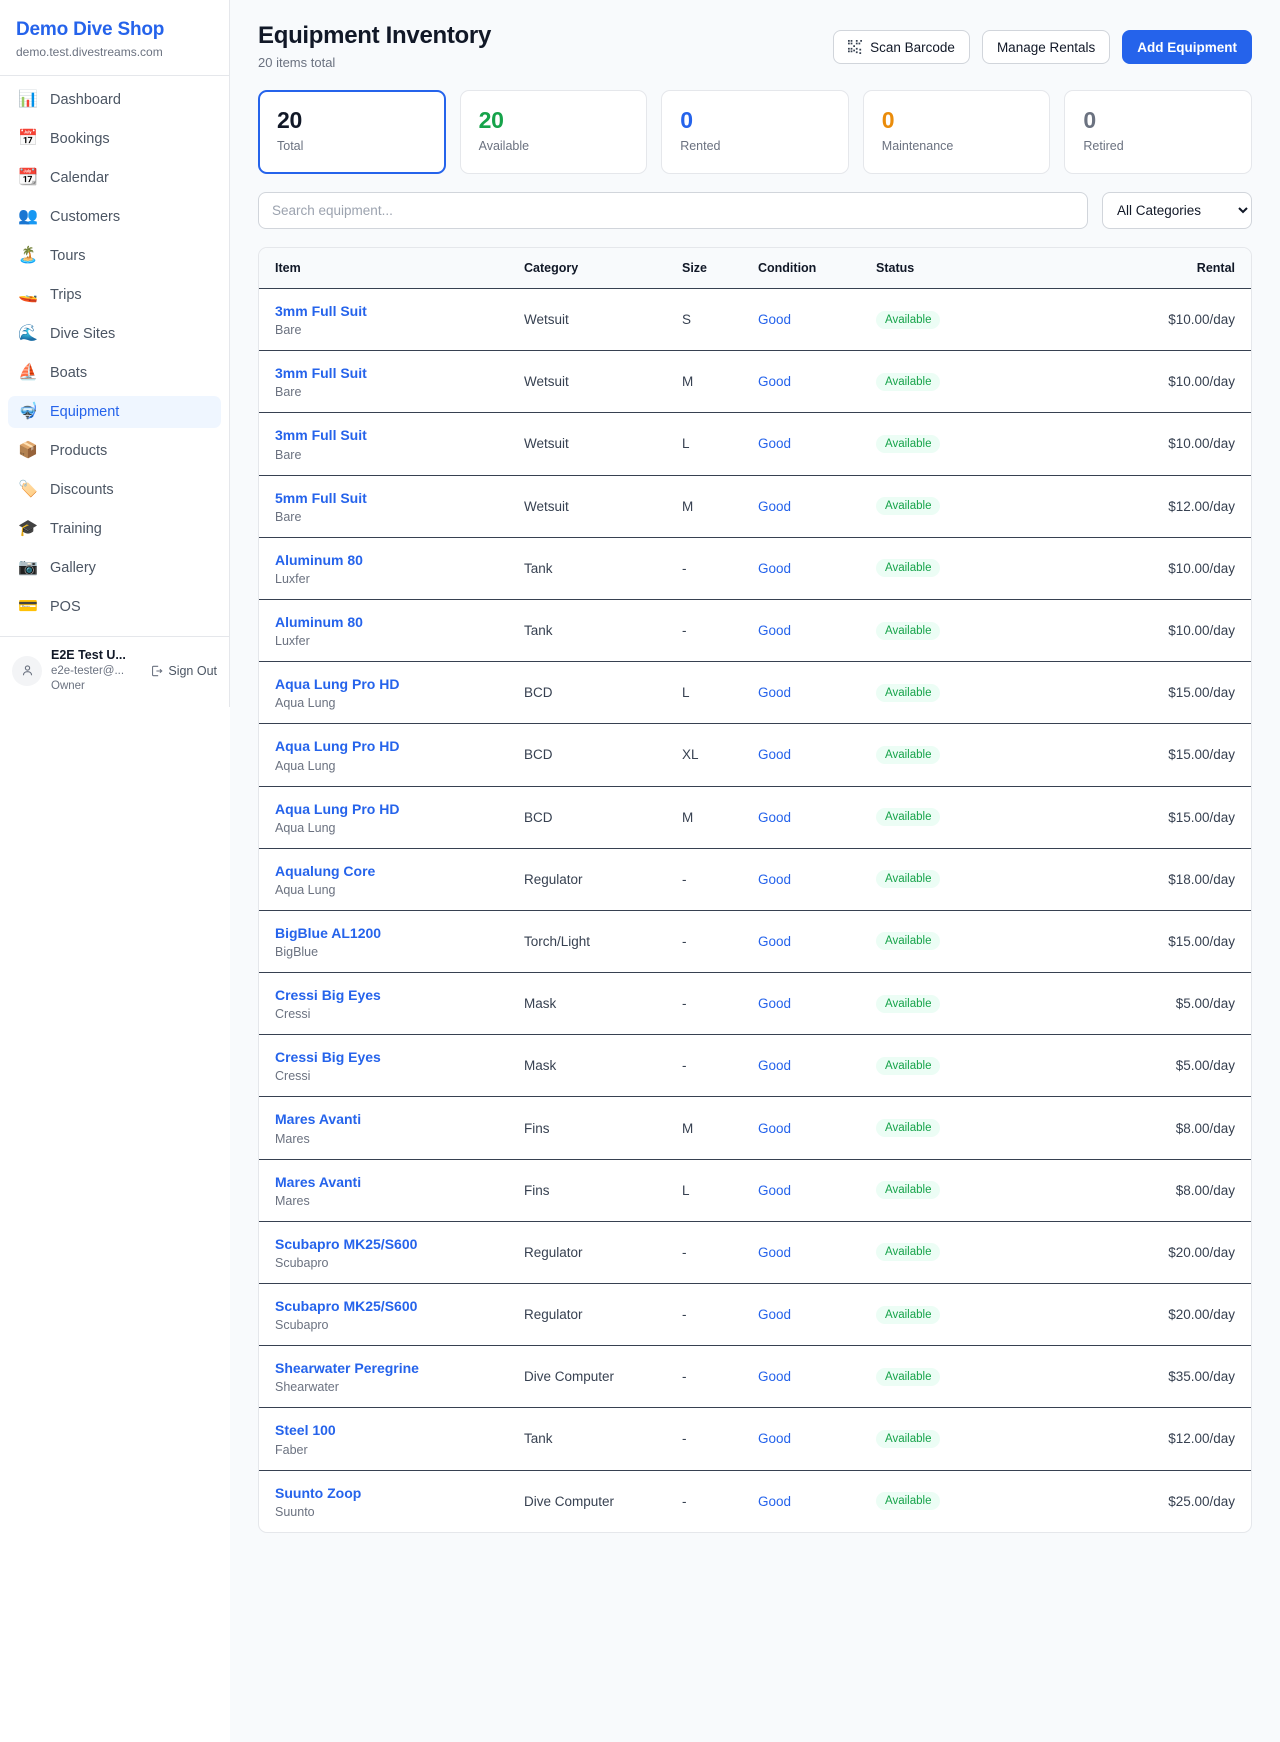 The width and height of the screenshot is (1280, 1742). What do you see at coordinates (321, 497) in the screenshot?
I see `item-name-link: 5mm Full Suit` at bounding box center [321, 497].